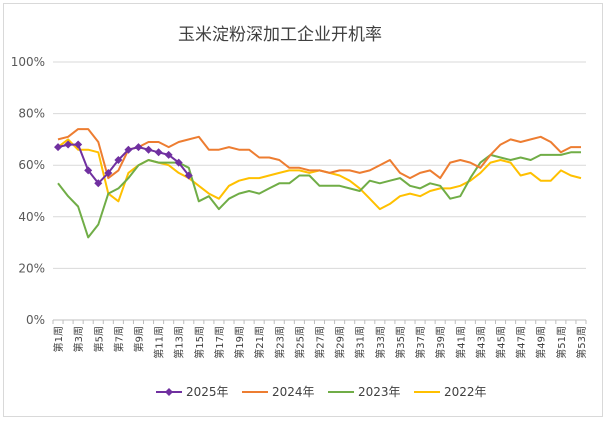 The width and height of the screenshot is (608, 423). I want to click on legend-label-2025: 2025年, so click(207, 392).